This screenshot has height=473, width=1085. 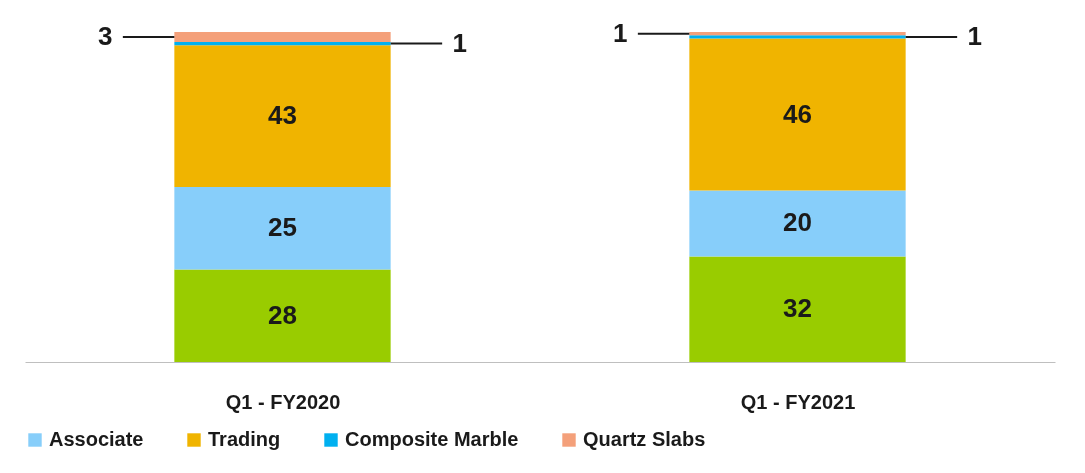 What do you see at coordinates (798, 401) in the screenshot?
I see `x-tick-label: Q1 - FY2021` at bounding box center [798, 401].